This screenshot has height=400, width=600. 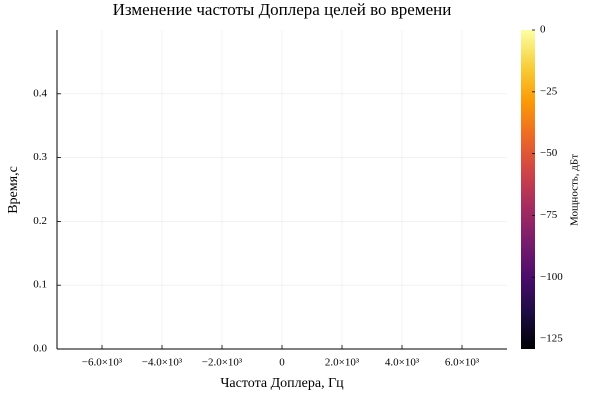 I want to click on colorbar-tick-label: −75, so click(x=549, y=215).